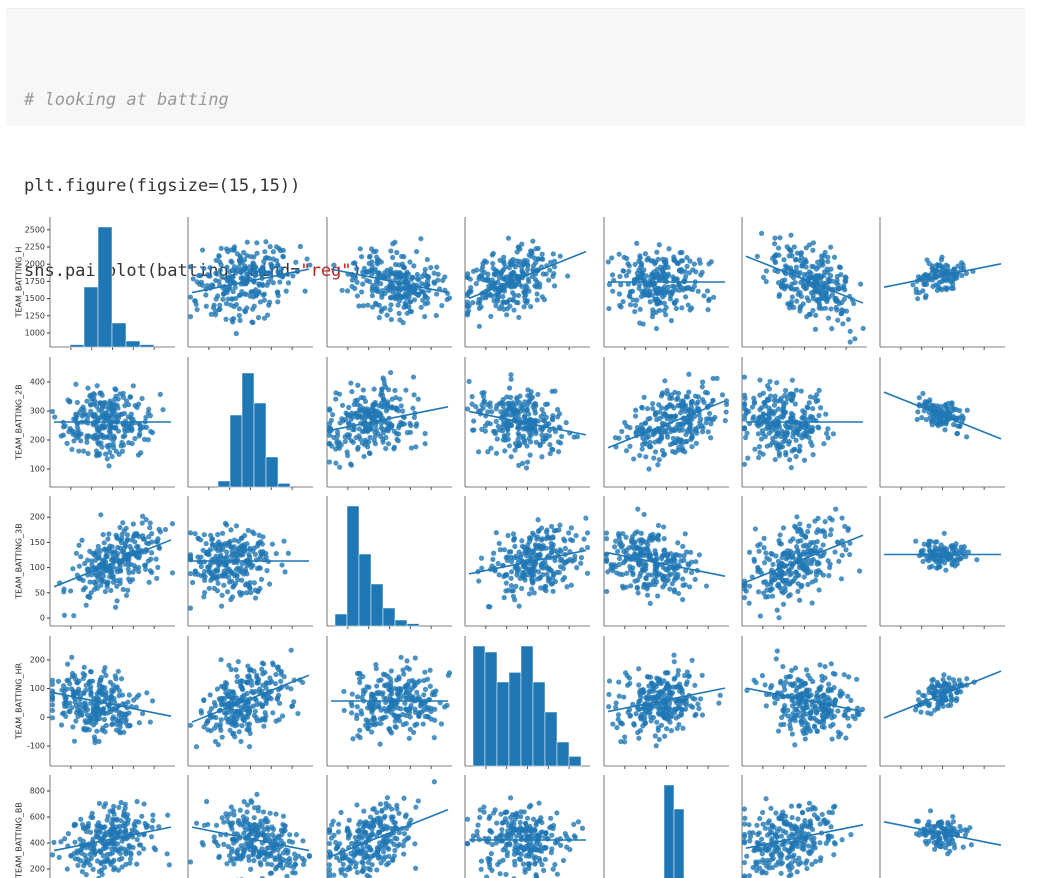 The height and width of the screenshot is (878, 1043). What do you see at coordinates (942, 562) in the screenshot?
I see `panel` at bounding box center [942, 562].